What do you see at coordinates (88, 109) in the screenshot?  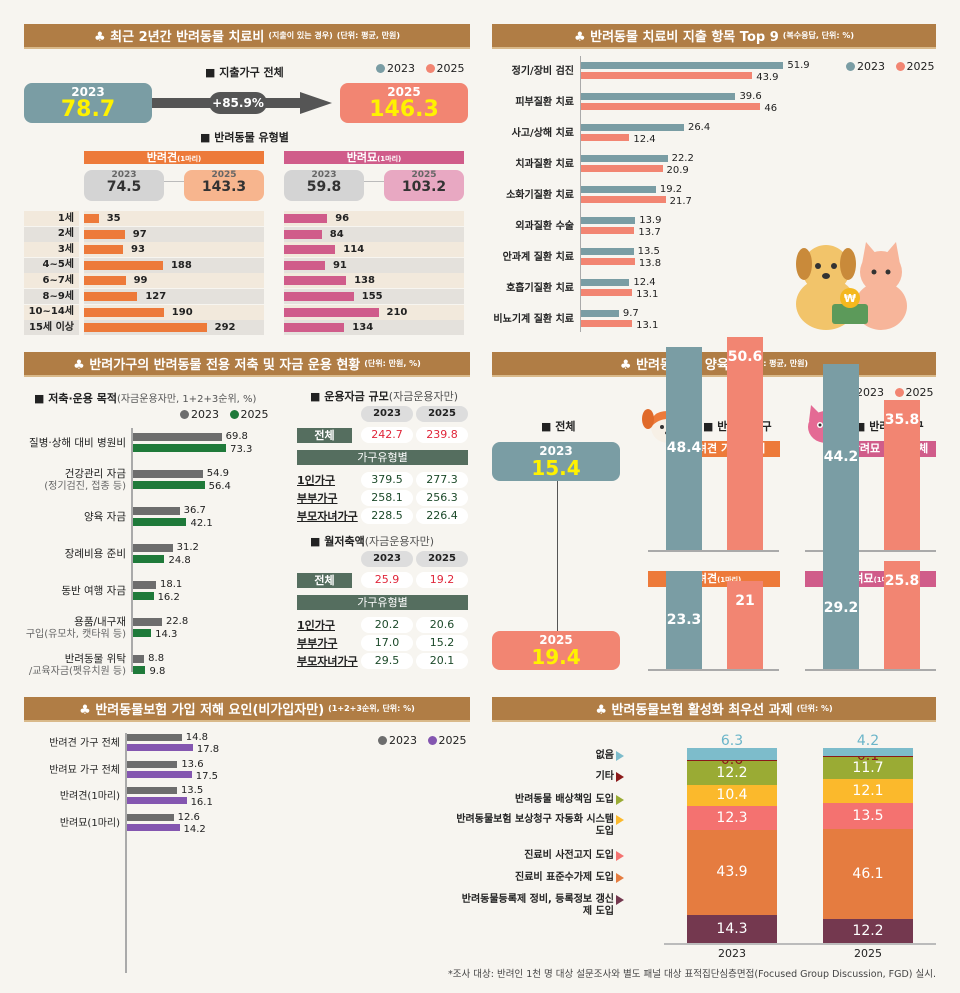 I see `value: 78.7` at bounding box center [88, 109].